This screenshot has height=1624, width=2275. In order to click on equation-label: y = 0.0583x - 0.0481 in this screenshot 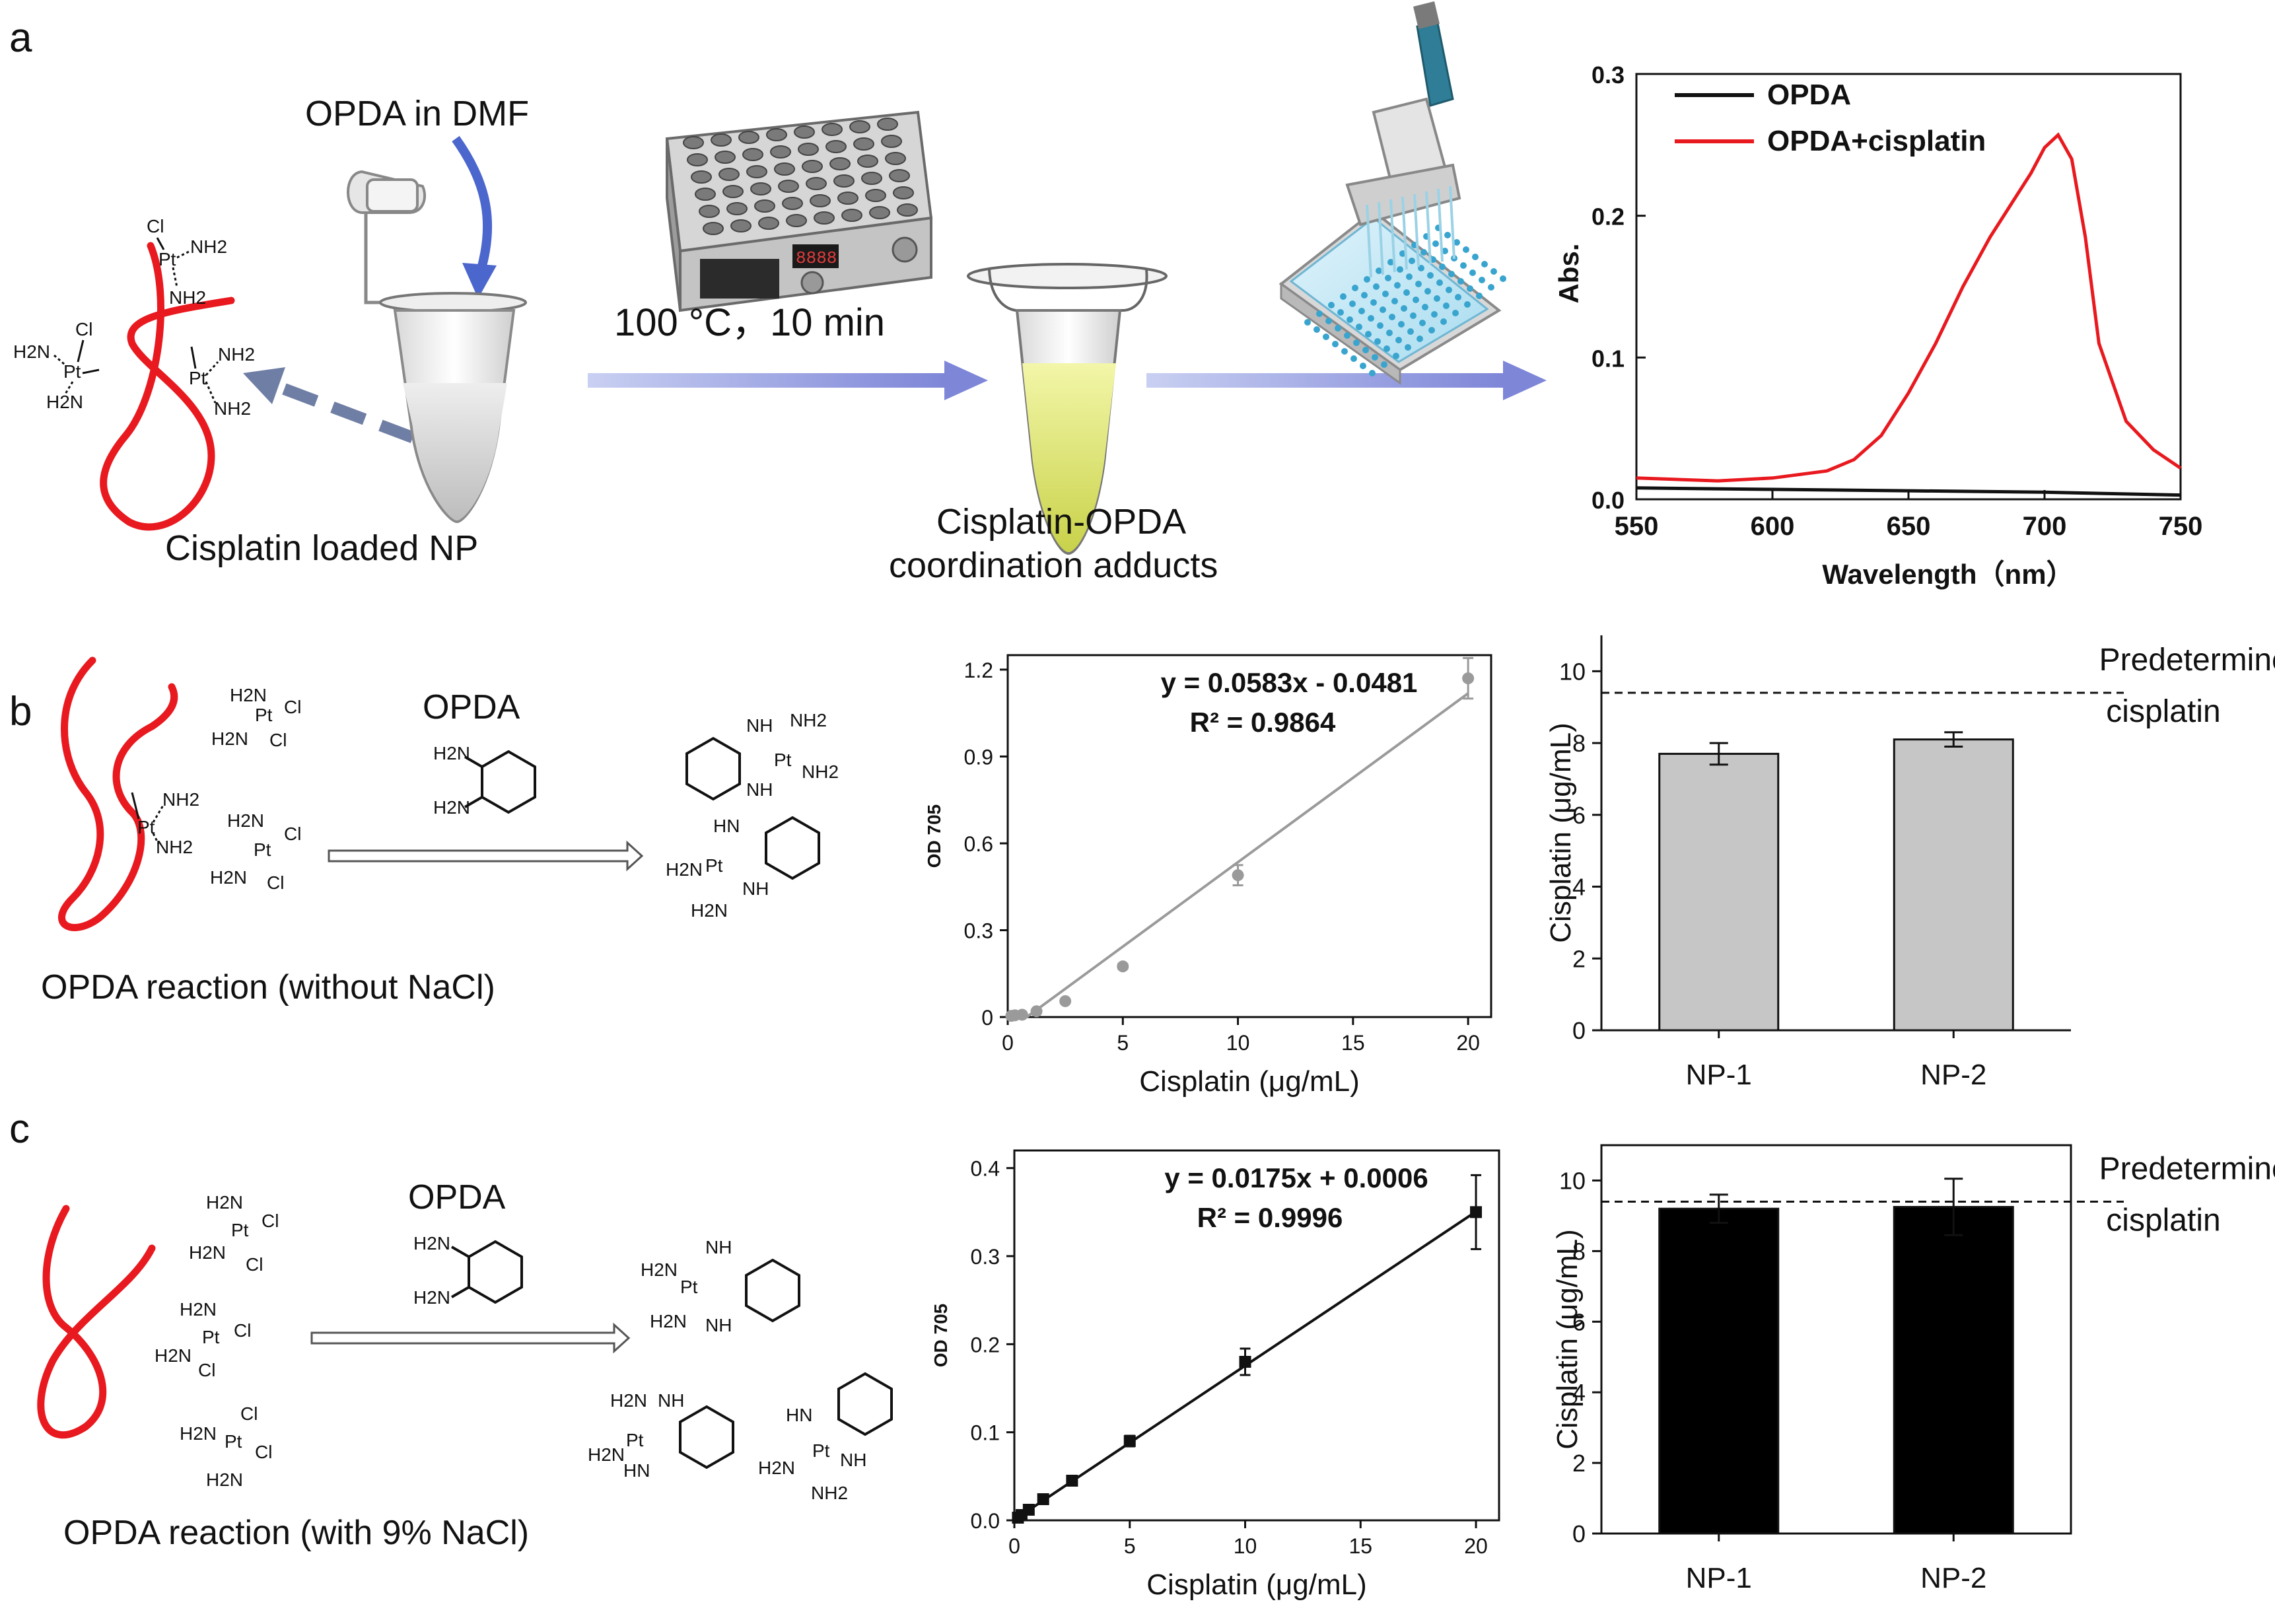, I will do `click(1289, 682)`.